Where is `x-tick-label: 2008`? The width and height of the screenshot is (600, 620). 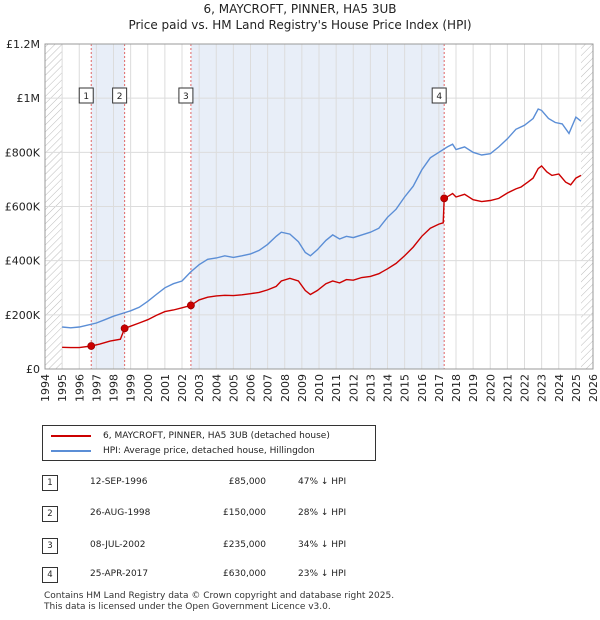 x-tick-label: 2008 is located at coordinates (285, 388).